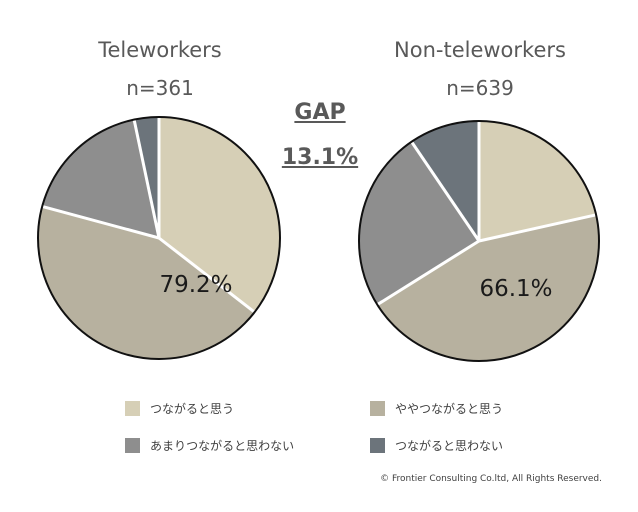 This screenshot has width=638, height=512. Describe the element at coordinates (160, 50) in the screenshot. I see `left-chart-title: Teleworkers` at that location.